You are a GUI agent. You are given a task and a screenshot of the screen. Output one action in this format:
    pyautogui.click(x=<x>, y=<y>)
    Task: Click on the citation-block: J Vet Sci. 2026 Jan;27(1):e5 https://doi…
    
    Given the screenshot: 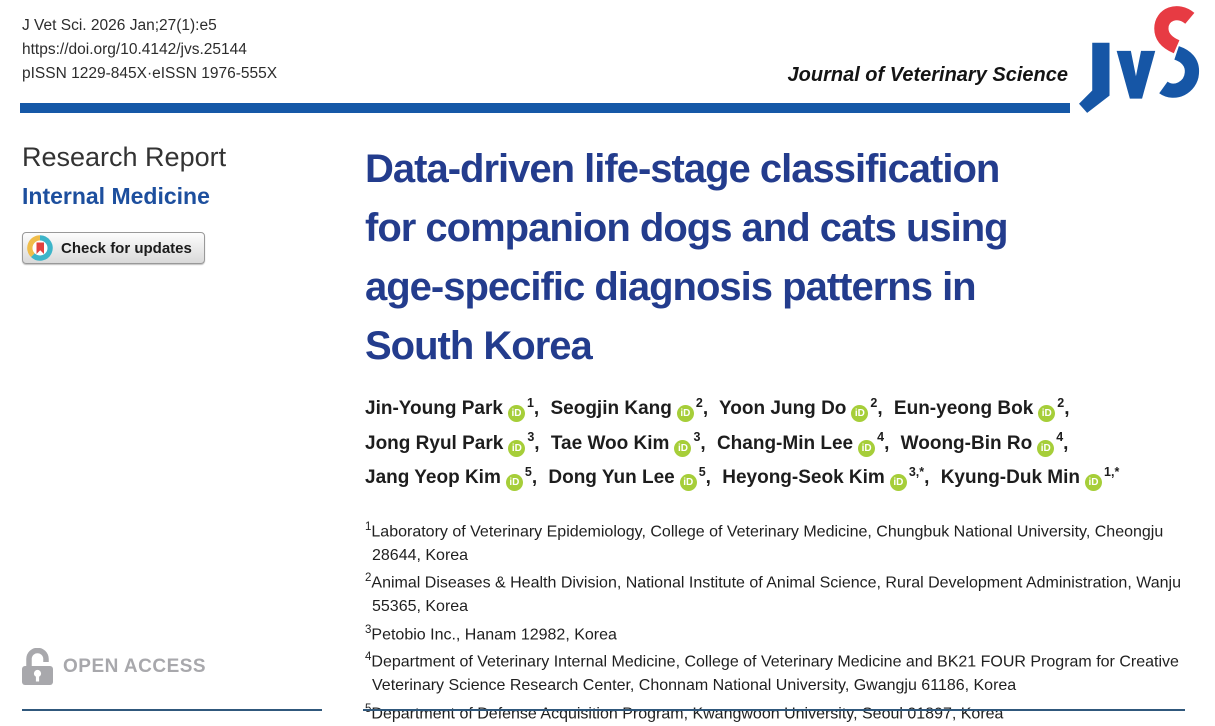 What is the action you would take?
    pyautogui.click(x=149, y=50)
    